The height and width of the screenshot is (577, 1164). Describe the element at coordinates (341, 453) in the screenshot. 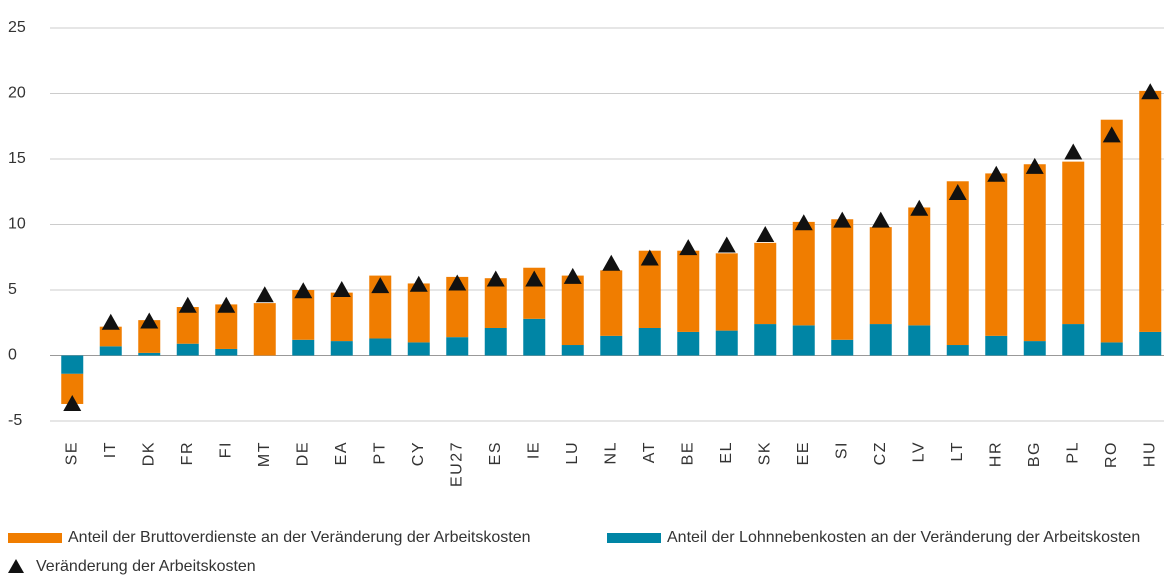

I see `x-tick-label: EA` at that location.